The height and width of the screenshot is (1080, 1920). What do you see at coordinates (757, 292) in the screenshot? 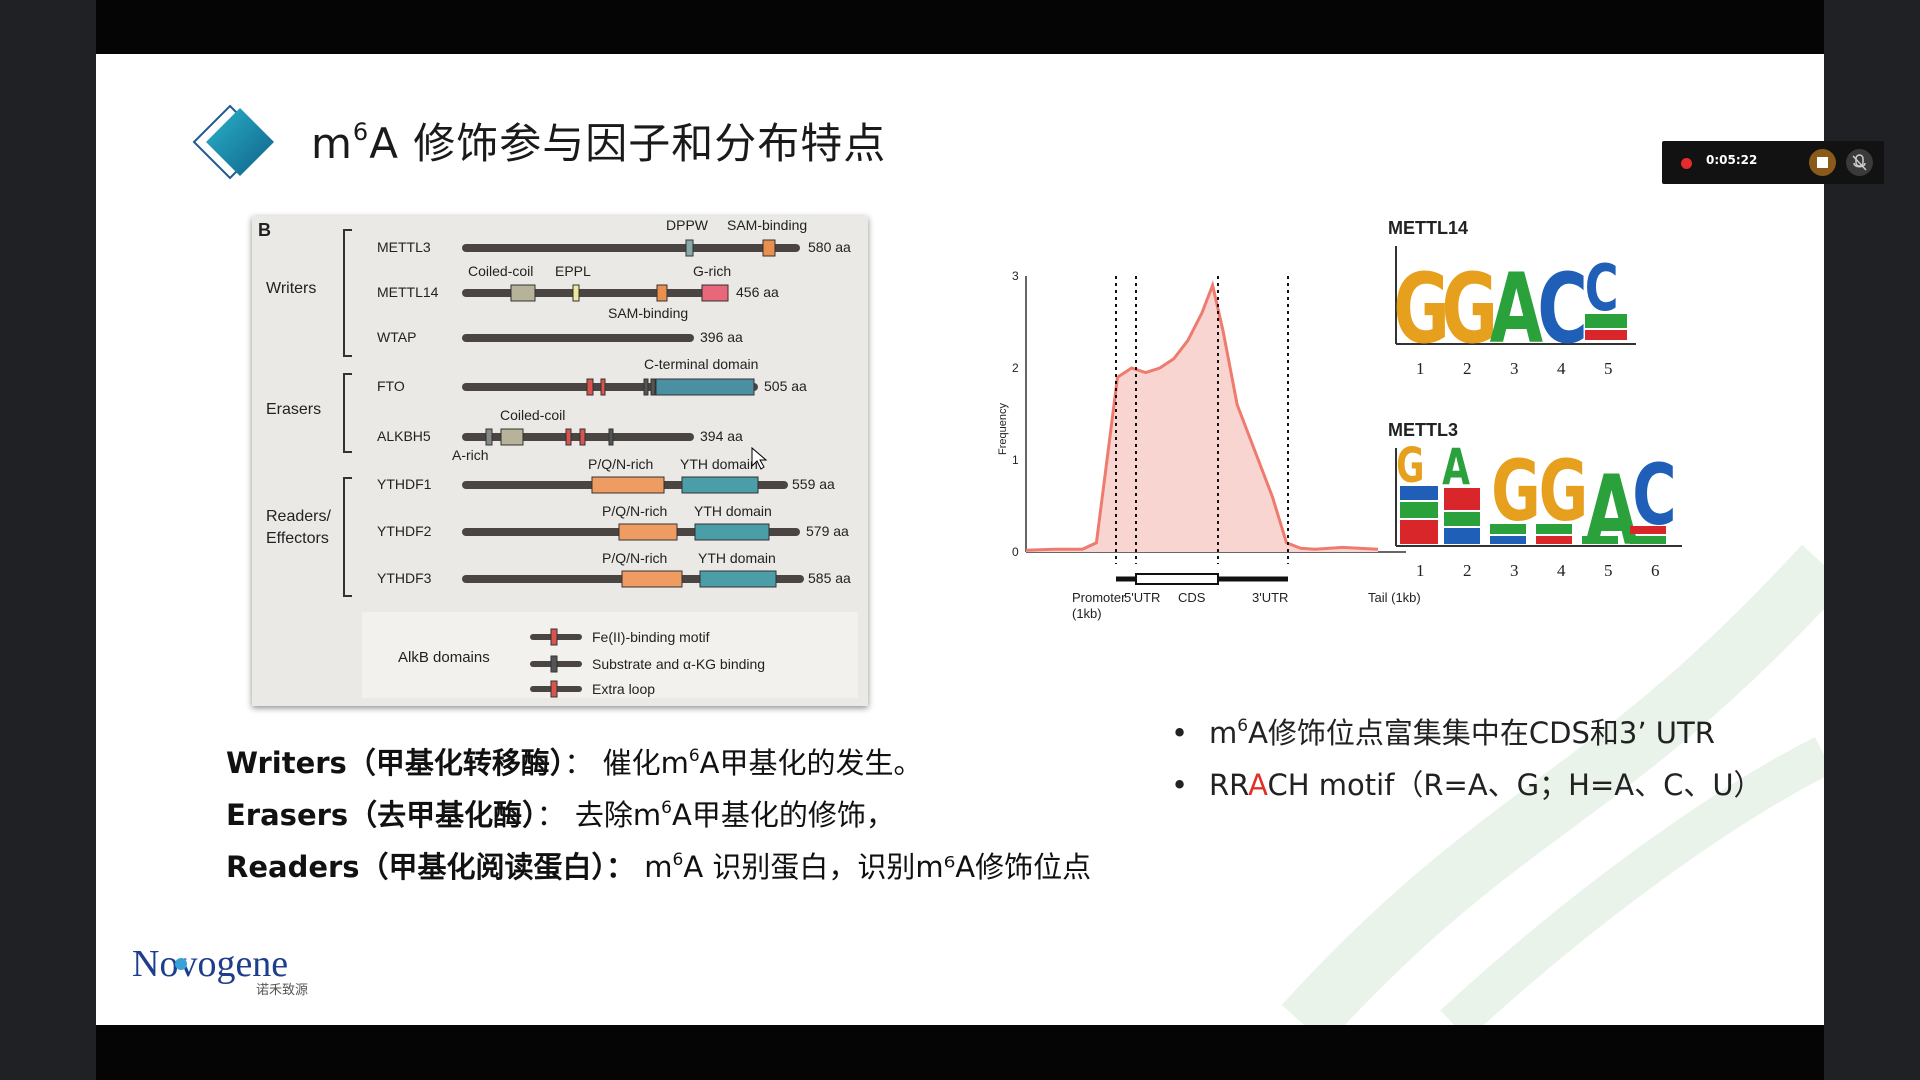
I see `protein-length: 456 aa` at bounding box center [757, 292].